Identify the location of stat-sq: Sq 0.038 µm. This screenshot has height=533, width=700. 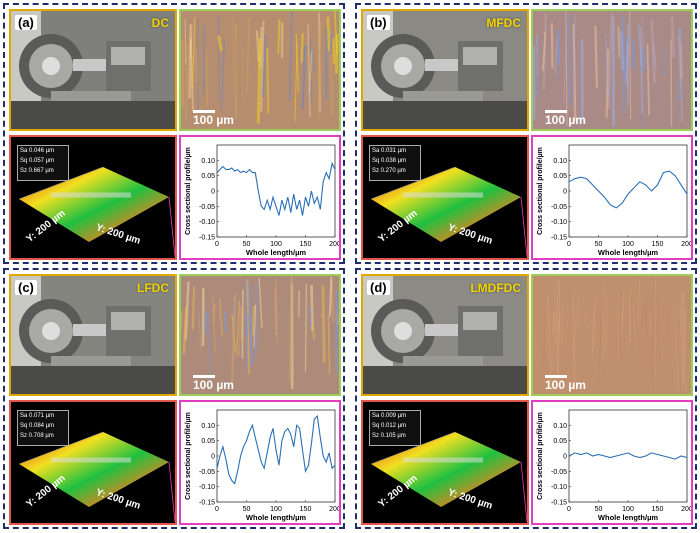
(389, 161).